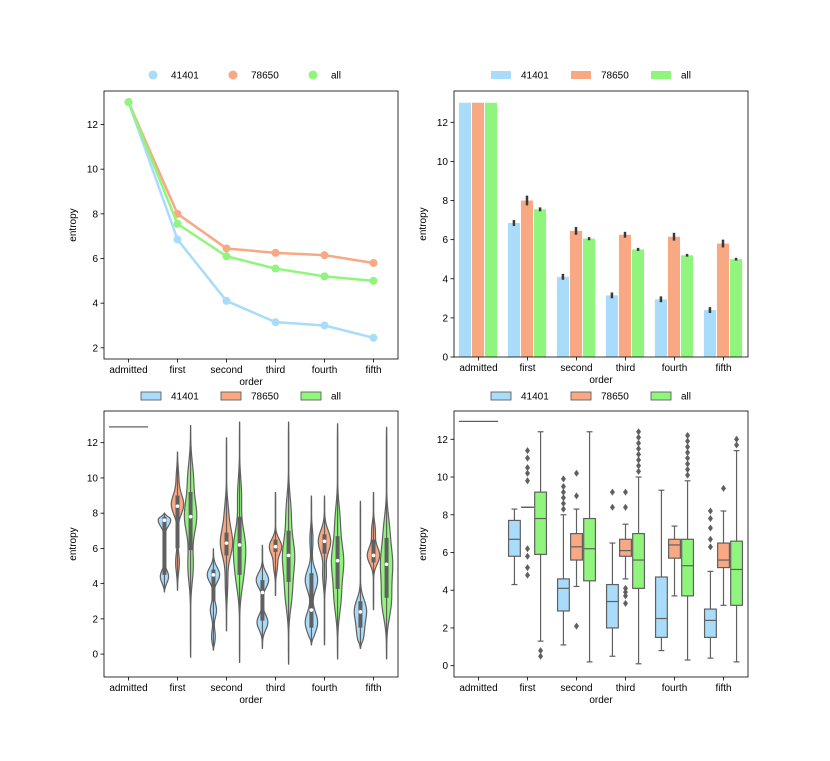  What do you see at coordinates (445, 318) in the screenshot?
I see `y-tick-label: 2` at bounding box center [445, 318].